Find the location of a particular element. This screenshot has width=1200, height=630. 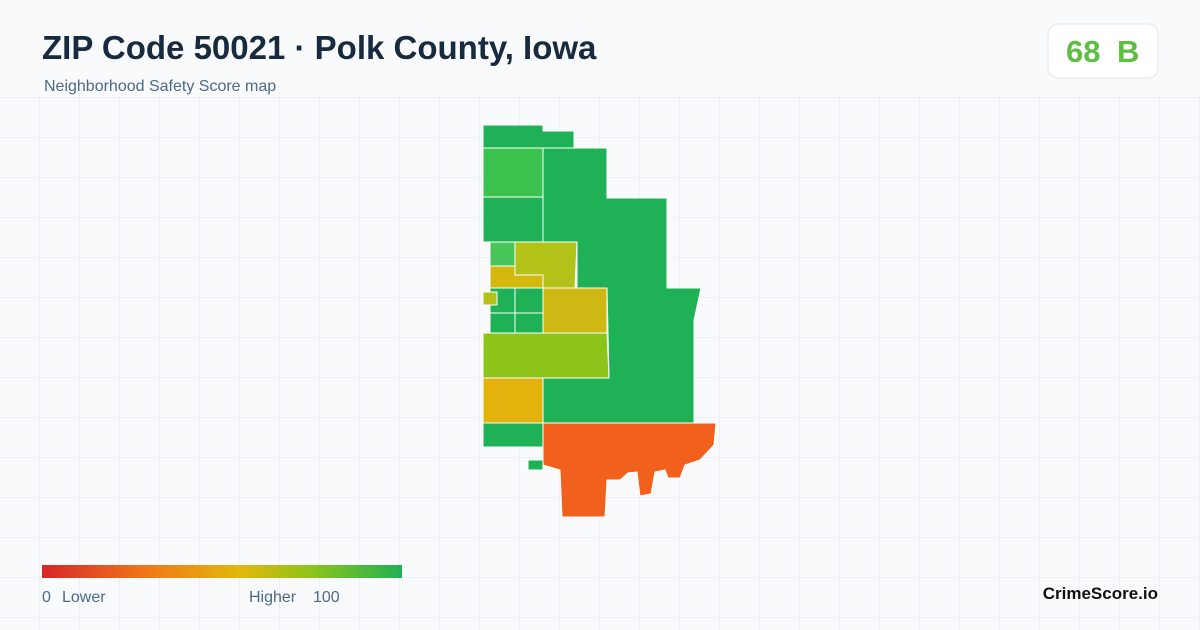

legend-min-label: Lower is located at coordinates (84, 597).